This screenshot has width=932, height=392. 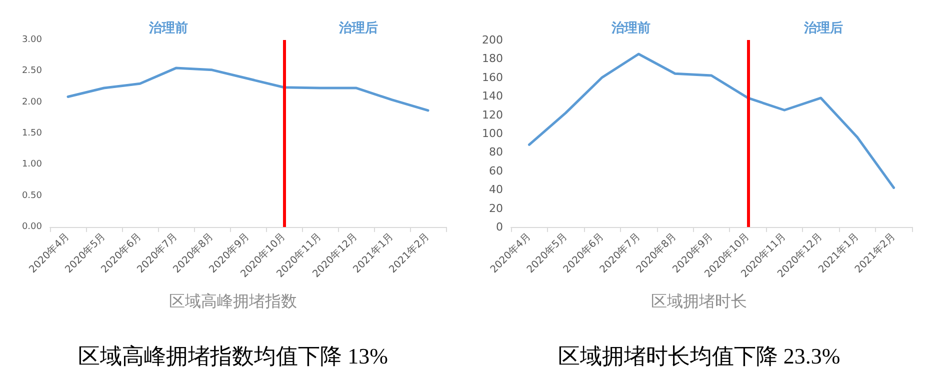 I want to click on text: 区域高峰拥堵指数均值下降 13%, so click(x=233, y=356).